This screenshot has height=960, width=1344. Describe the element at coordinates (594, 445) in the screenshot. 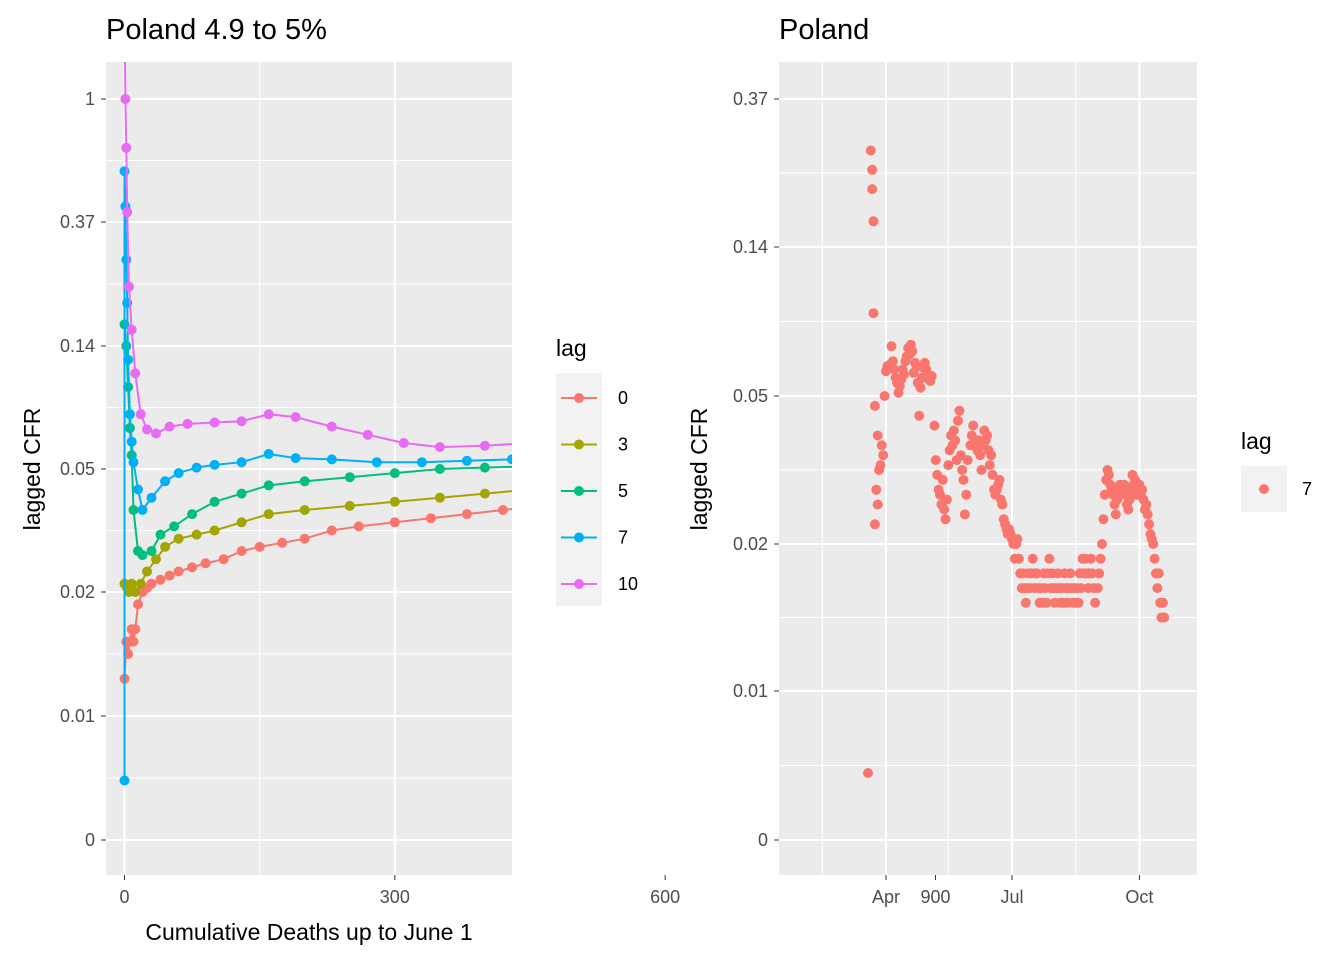

I see `left-legend-item: 3` at that location.